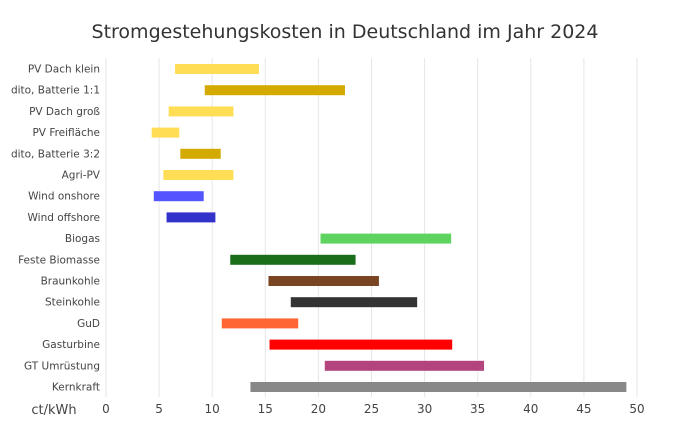 The width and height of the screenshot is (690, 424). I want to click on bar-wind-onshore, so click(178, 196).